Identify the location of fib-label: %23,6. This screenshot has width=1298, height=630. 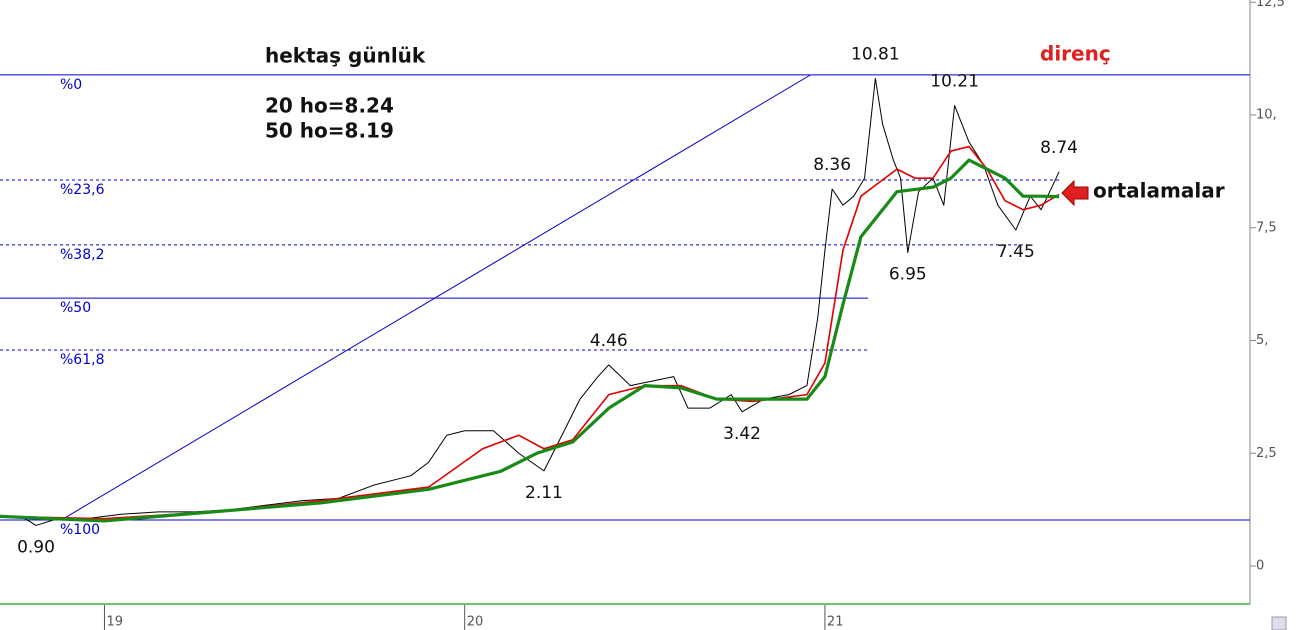
(82, 190).